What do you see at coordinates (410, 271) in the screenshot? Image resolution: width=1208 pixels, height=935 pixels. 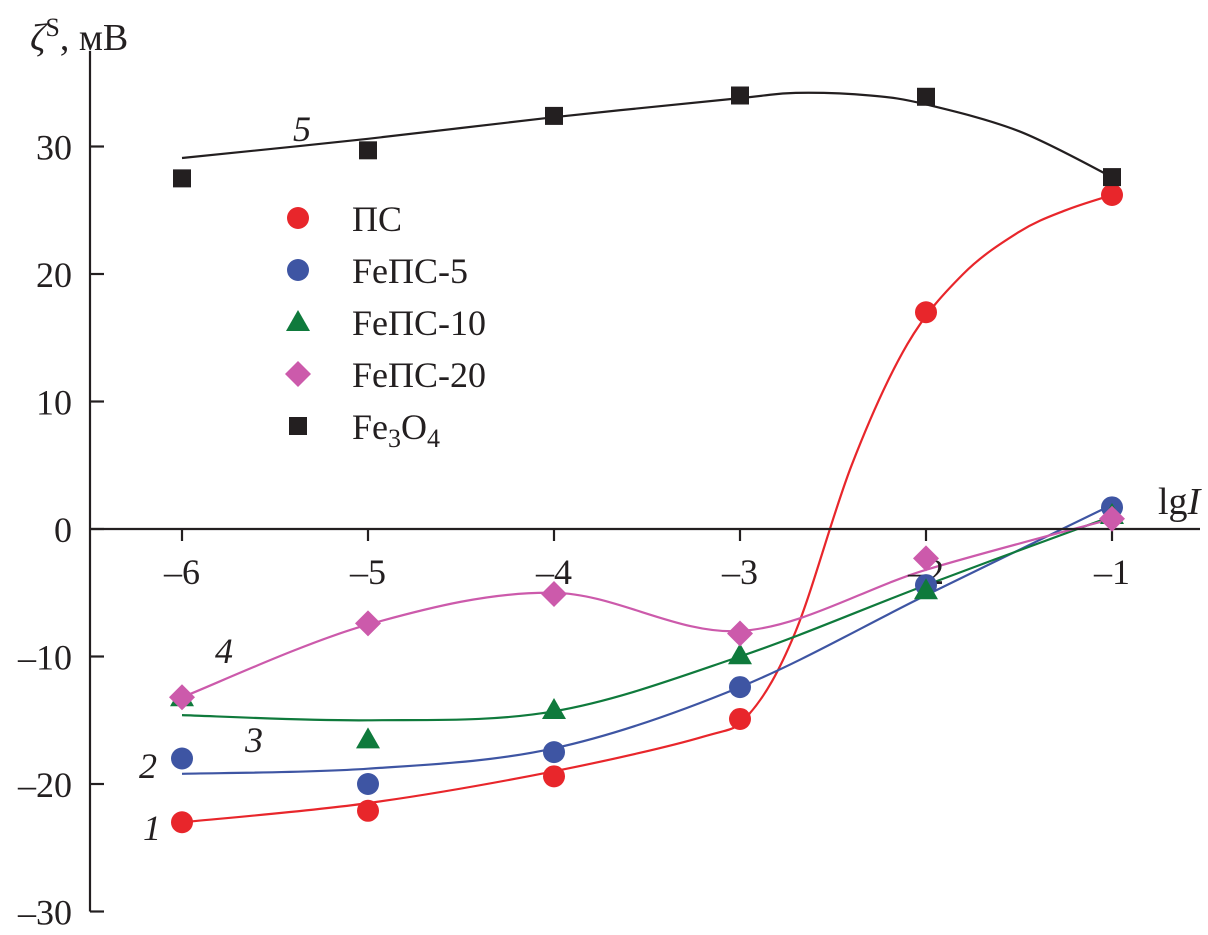 I see `legend-label: FeПС-5` at bounding box center [410, 271].